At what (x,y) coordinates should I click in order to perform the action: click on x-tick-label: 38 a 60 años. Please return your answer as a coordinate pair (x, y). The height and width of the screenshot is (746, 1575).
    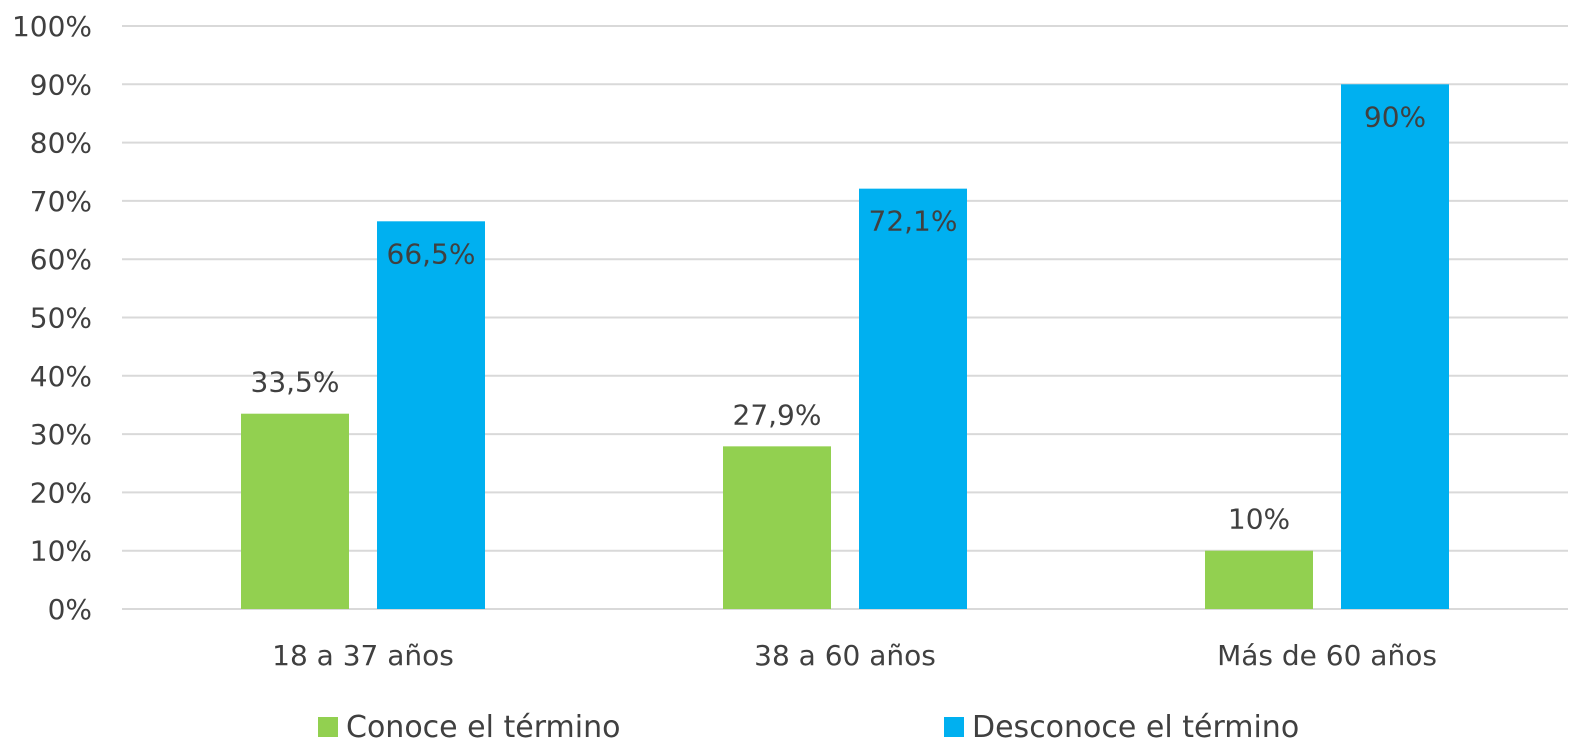
    Looking at the image, I should click on (845, 655).